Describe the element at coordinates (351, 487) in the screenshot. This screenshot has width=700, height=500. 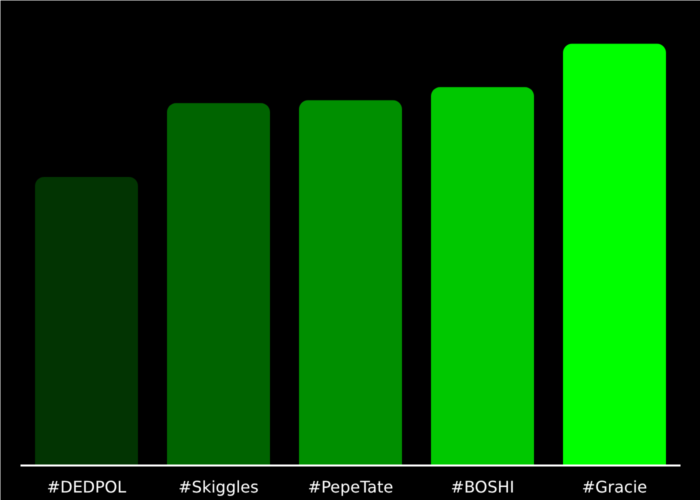
I see `x-tick-label: #PepeTate` at that location.